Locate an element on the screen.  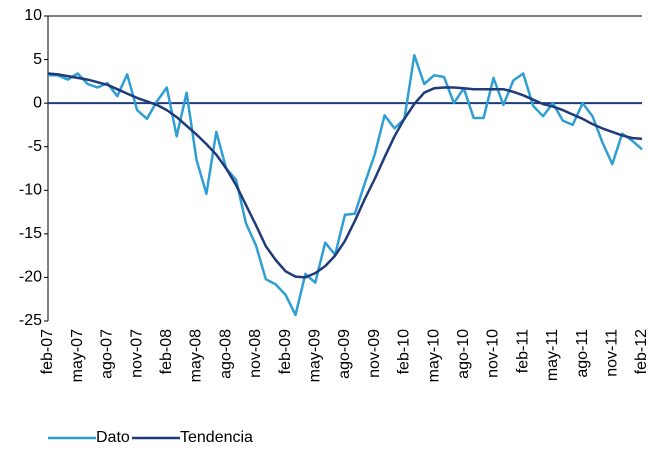
x-tick-label: feb-09 is located at coordinates (285, 351).